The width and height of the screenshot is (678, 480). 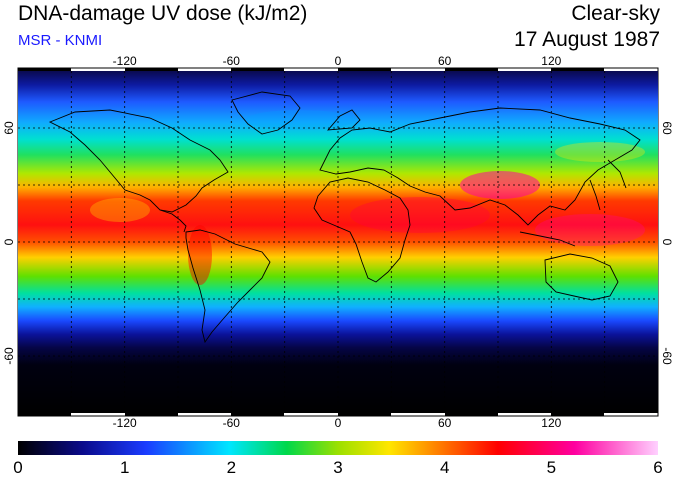 I want to click on lat-label-left-1: 60, so click(x=9, y=128).